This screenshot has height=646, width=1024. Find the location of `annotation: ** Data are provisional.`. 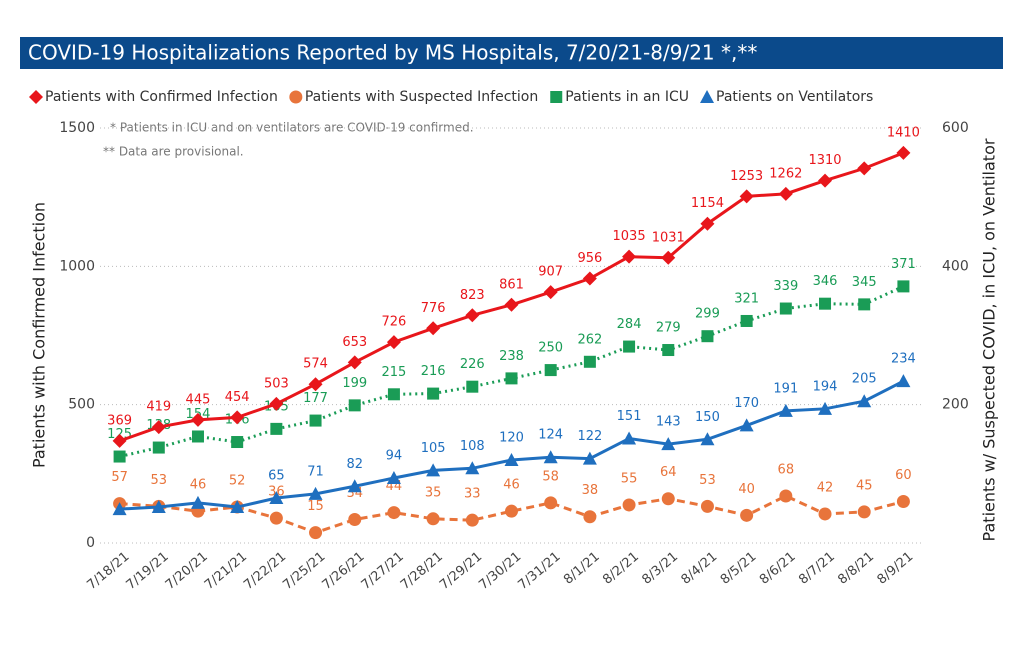

annotation: ** Data are provisional. is located at coordinates (173, 152).